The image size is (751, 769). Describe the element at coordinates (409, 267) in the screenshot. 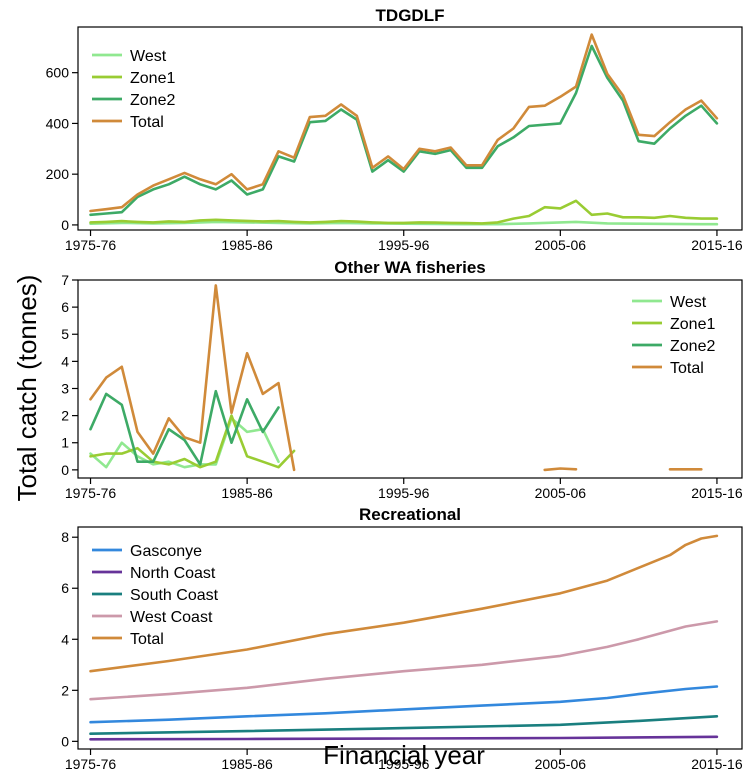

I see `panel-title: Other WA fisheries` at that location.